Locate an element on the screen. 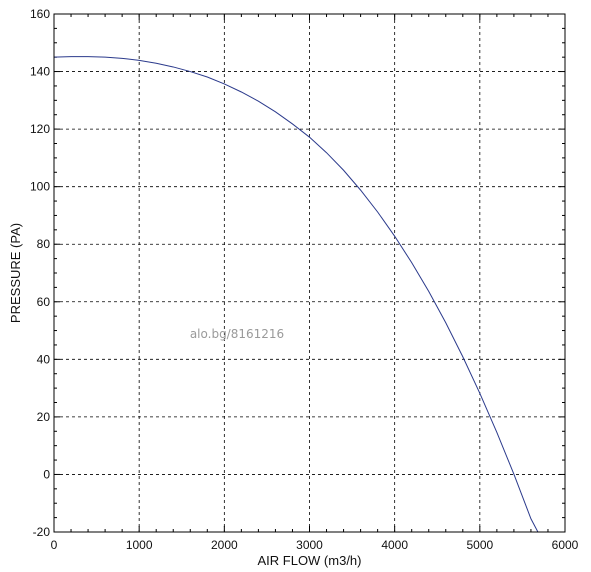 This screenshot has height=572, width=591. x-tick-label: 5000 is located at coordinates (479, 545).